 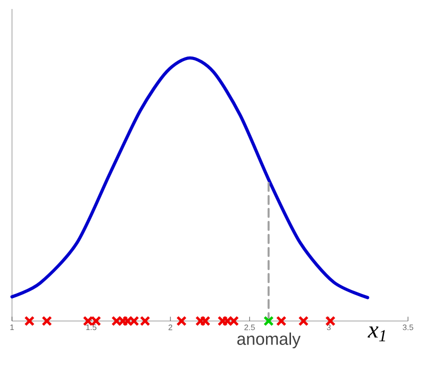 What do you see at coordinates (269, 340) in the screenshot?
I see `annotation: anomaly` at bounding box center [269, 340].